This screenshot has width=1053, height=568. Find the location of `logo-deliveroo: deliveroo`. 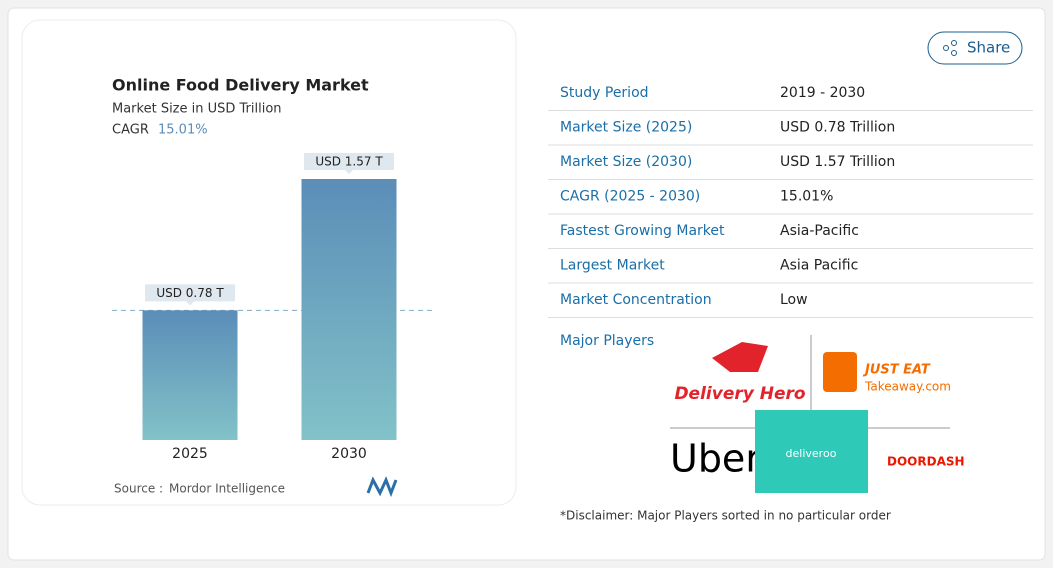

logo-deliveroo: deliveroo is located at coordinates (811, 453).